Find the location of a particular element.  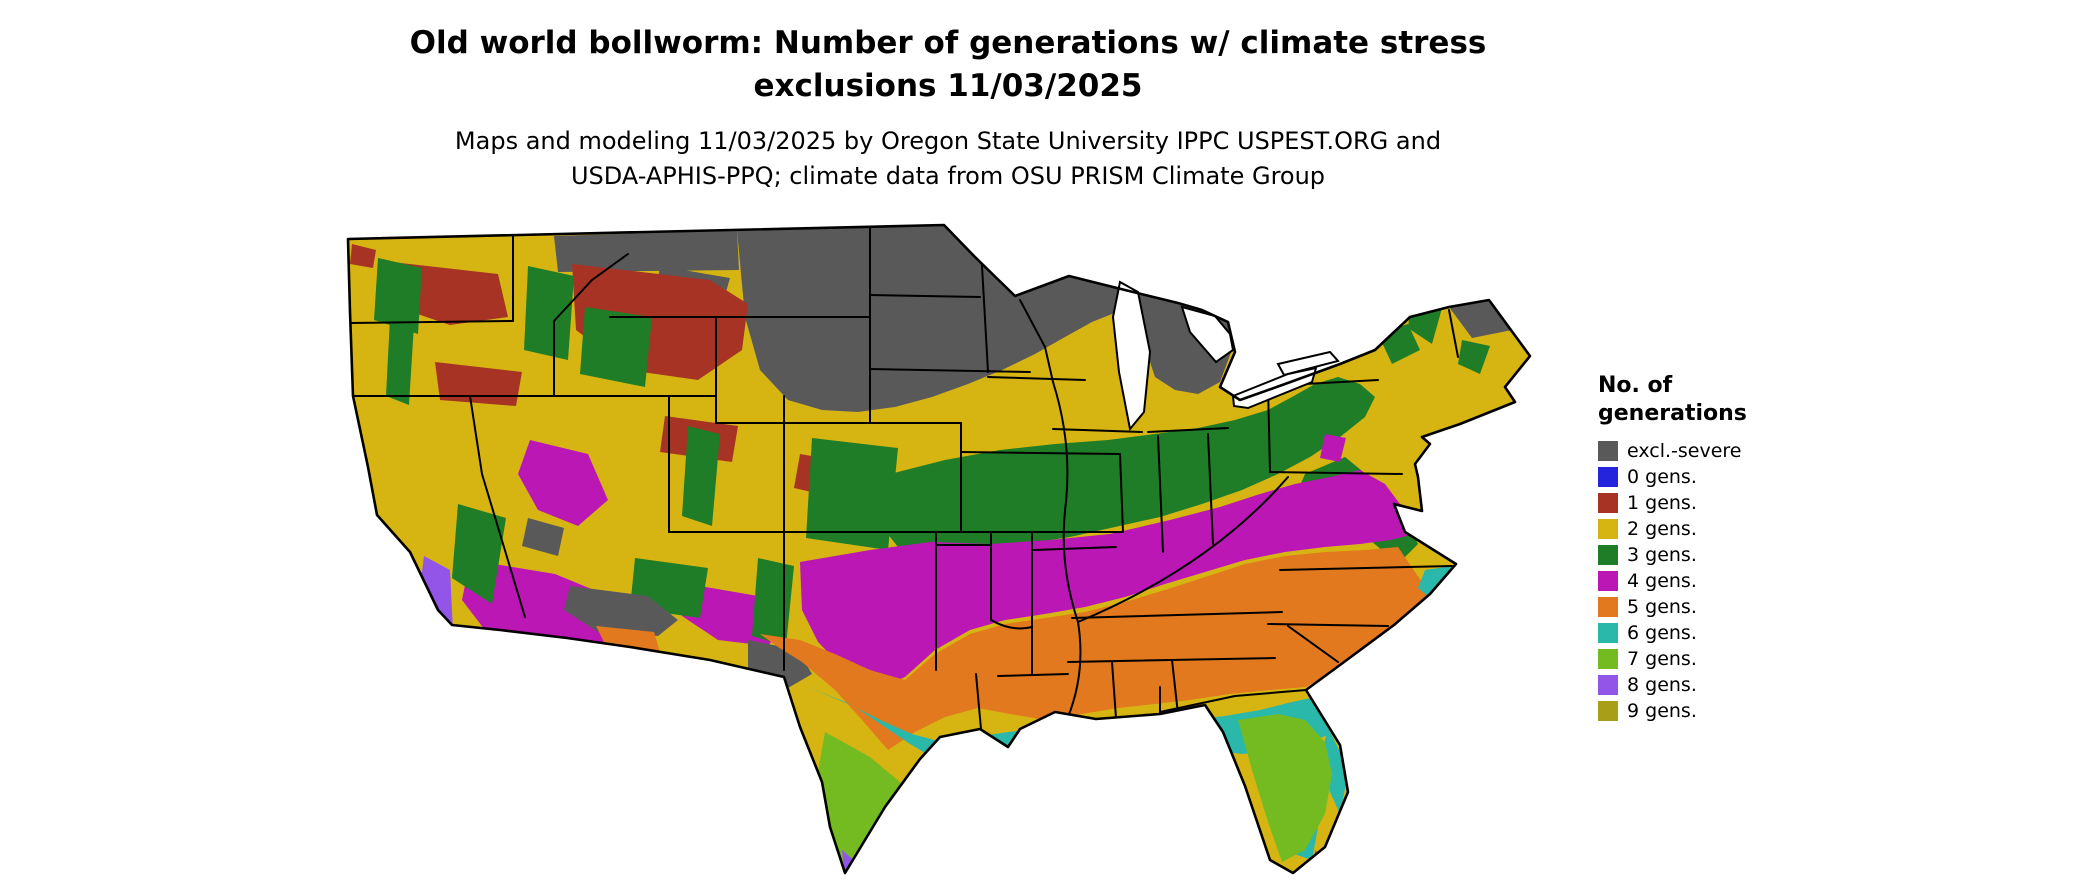

legend-title: No. of generations is located at coordinates (1723, 400).